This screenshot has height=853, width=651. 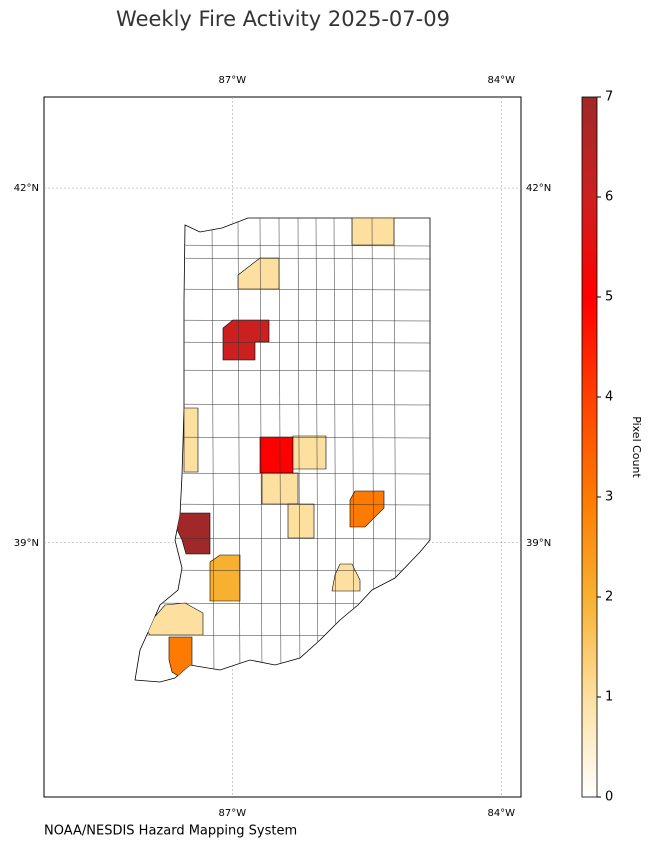 I want to click on colorbar-tick-label: 4, so click(x=609, y=397).